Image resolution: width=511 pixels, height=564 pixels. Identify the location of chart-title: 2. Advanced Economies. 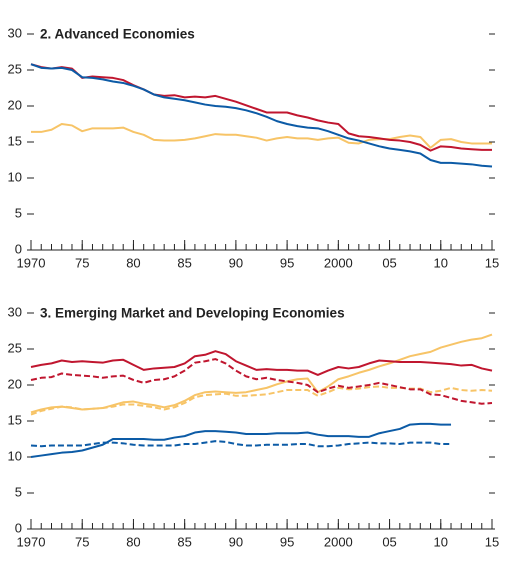
(117, 34).